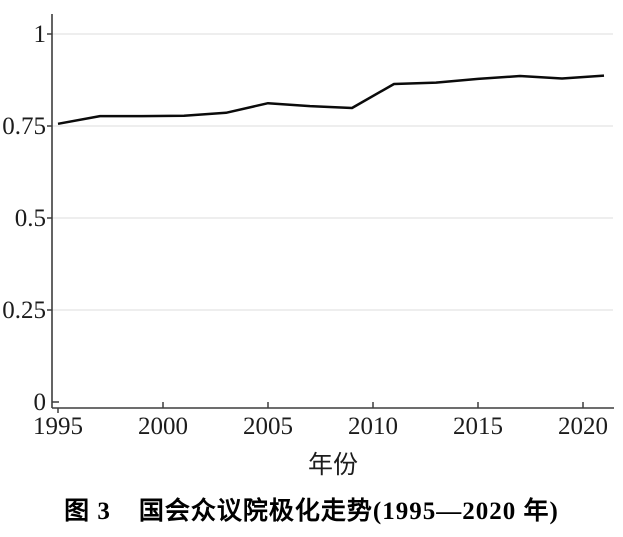 This screenshot has height=537, width=623. I want to click on x-tick-label: 2015, so click(478, 426).